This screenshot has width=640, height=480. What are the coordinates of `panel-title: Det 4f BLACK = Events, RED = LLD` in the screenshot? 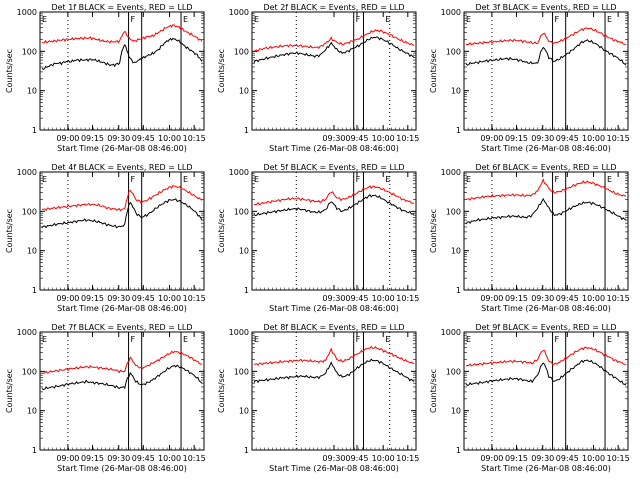 It's located at (121, 167).